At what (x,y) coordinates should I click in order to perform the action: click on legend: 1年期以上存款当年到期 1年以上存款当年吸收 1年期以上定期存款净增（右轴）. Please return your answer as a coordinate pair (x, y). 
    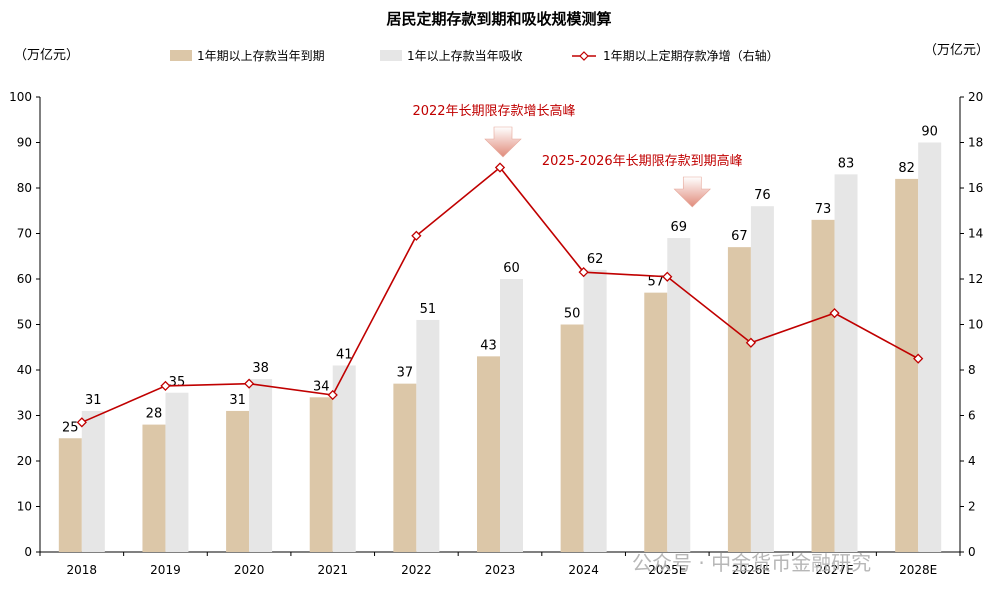
    Looking at the image, I should click on (474, 55).